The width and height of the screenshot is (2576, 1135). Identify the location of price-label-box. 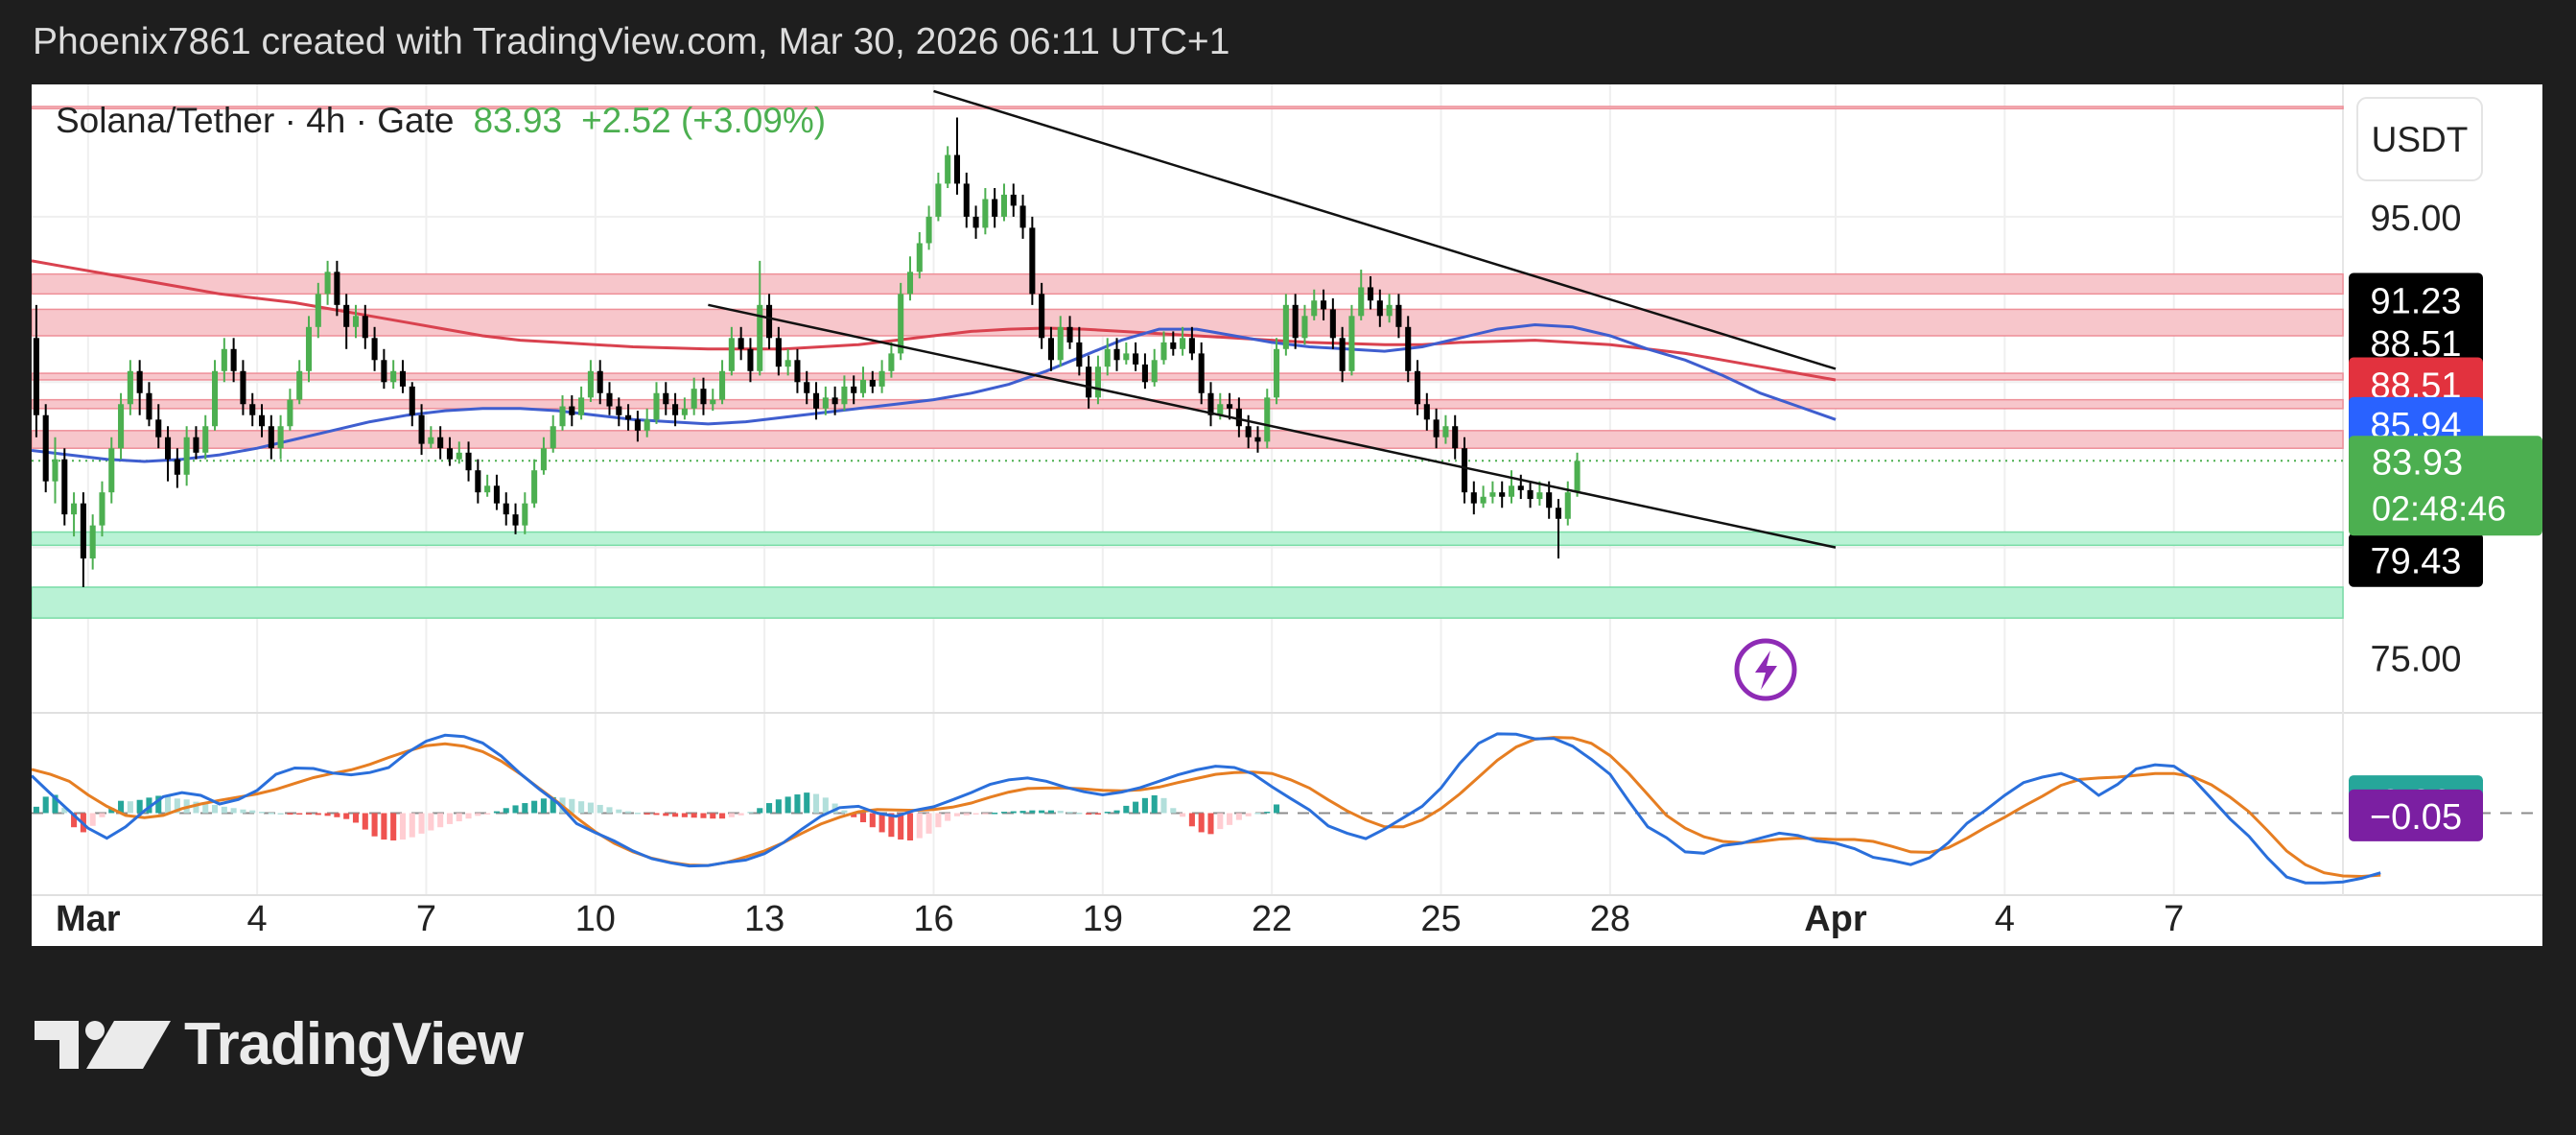
(2416, 299).